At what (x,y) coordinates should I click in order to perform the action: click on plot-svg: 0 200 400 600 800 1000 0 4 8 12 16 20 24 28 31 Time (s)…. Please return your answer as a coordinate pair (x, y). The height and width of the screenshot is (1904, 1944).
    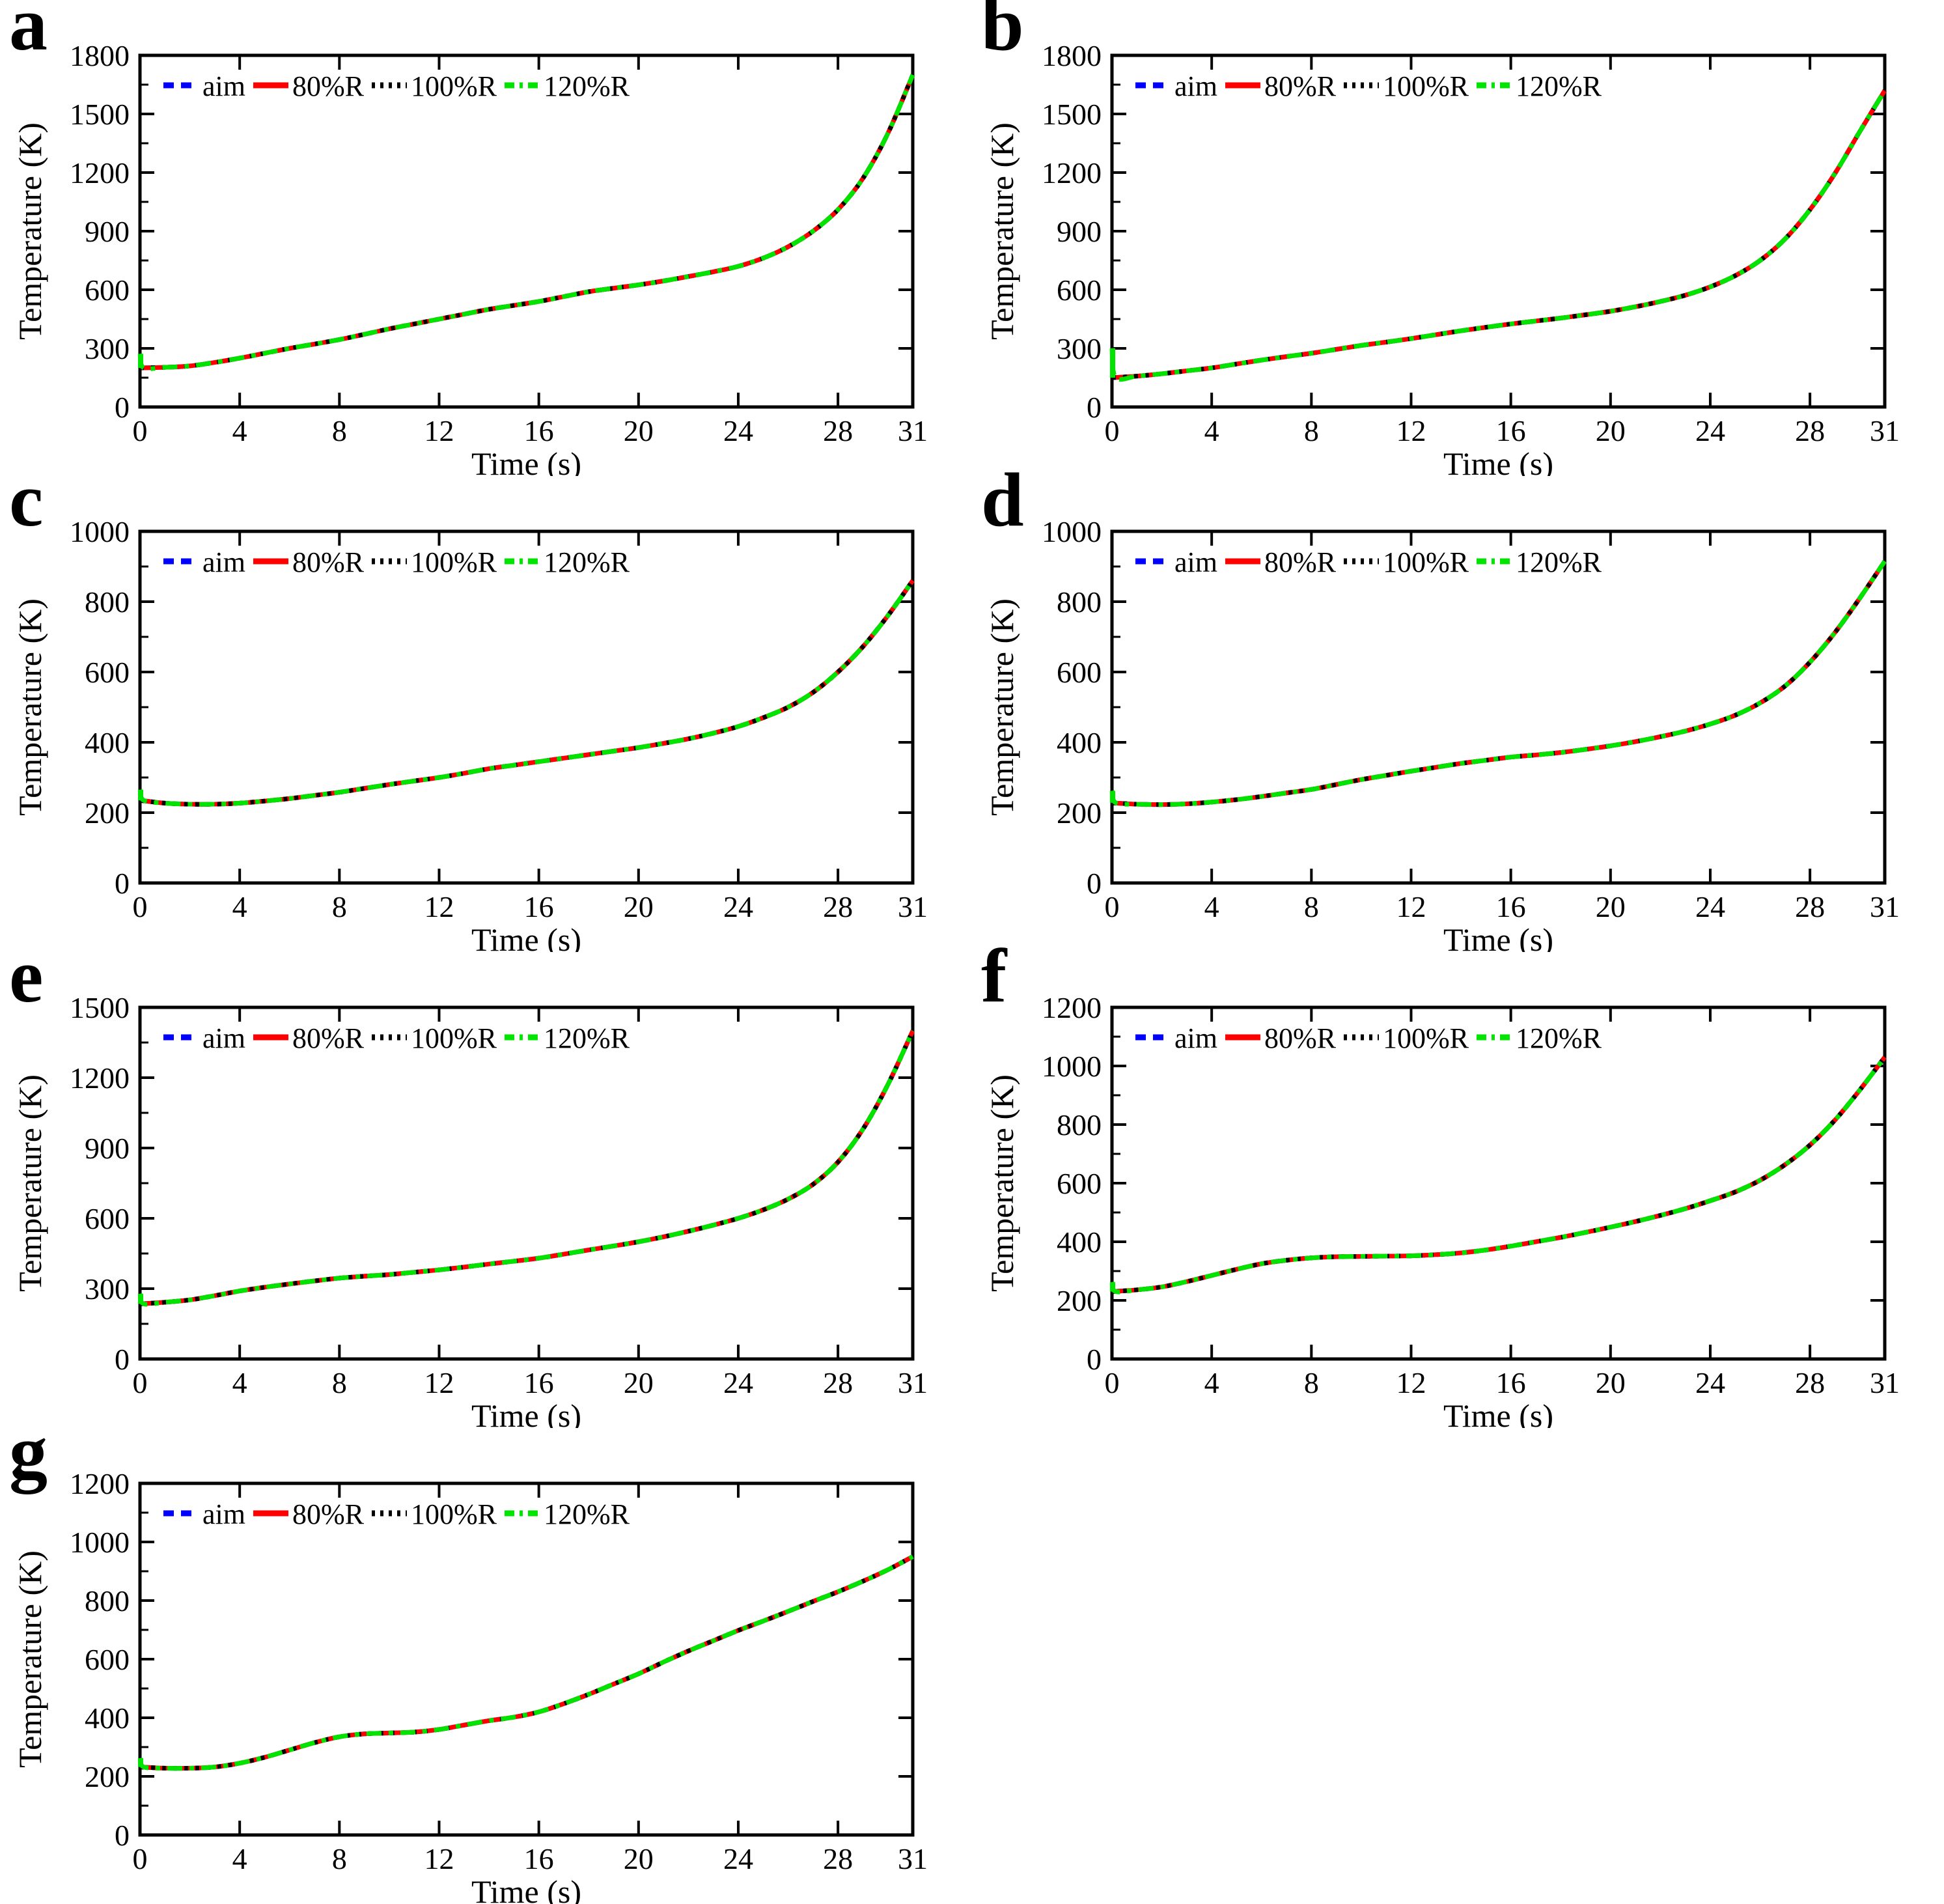
    Looking at the image, I should click on (1442, 734).